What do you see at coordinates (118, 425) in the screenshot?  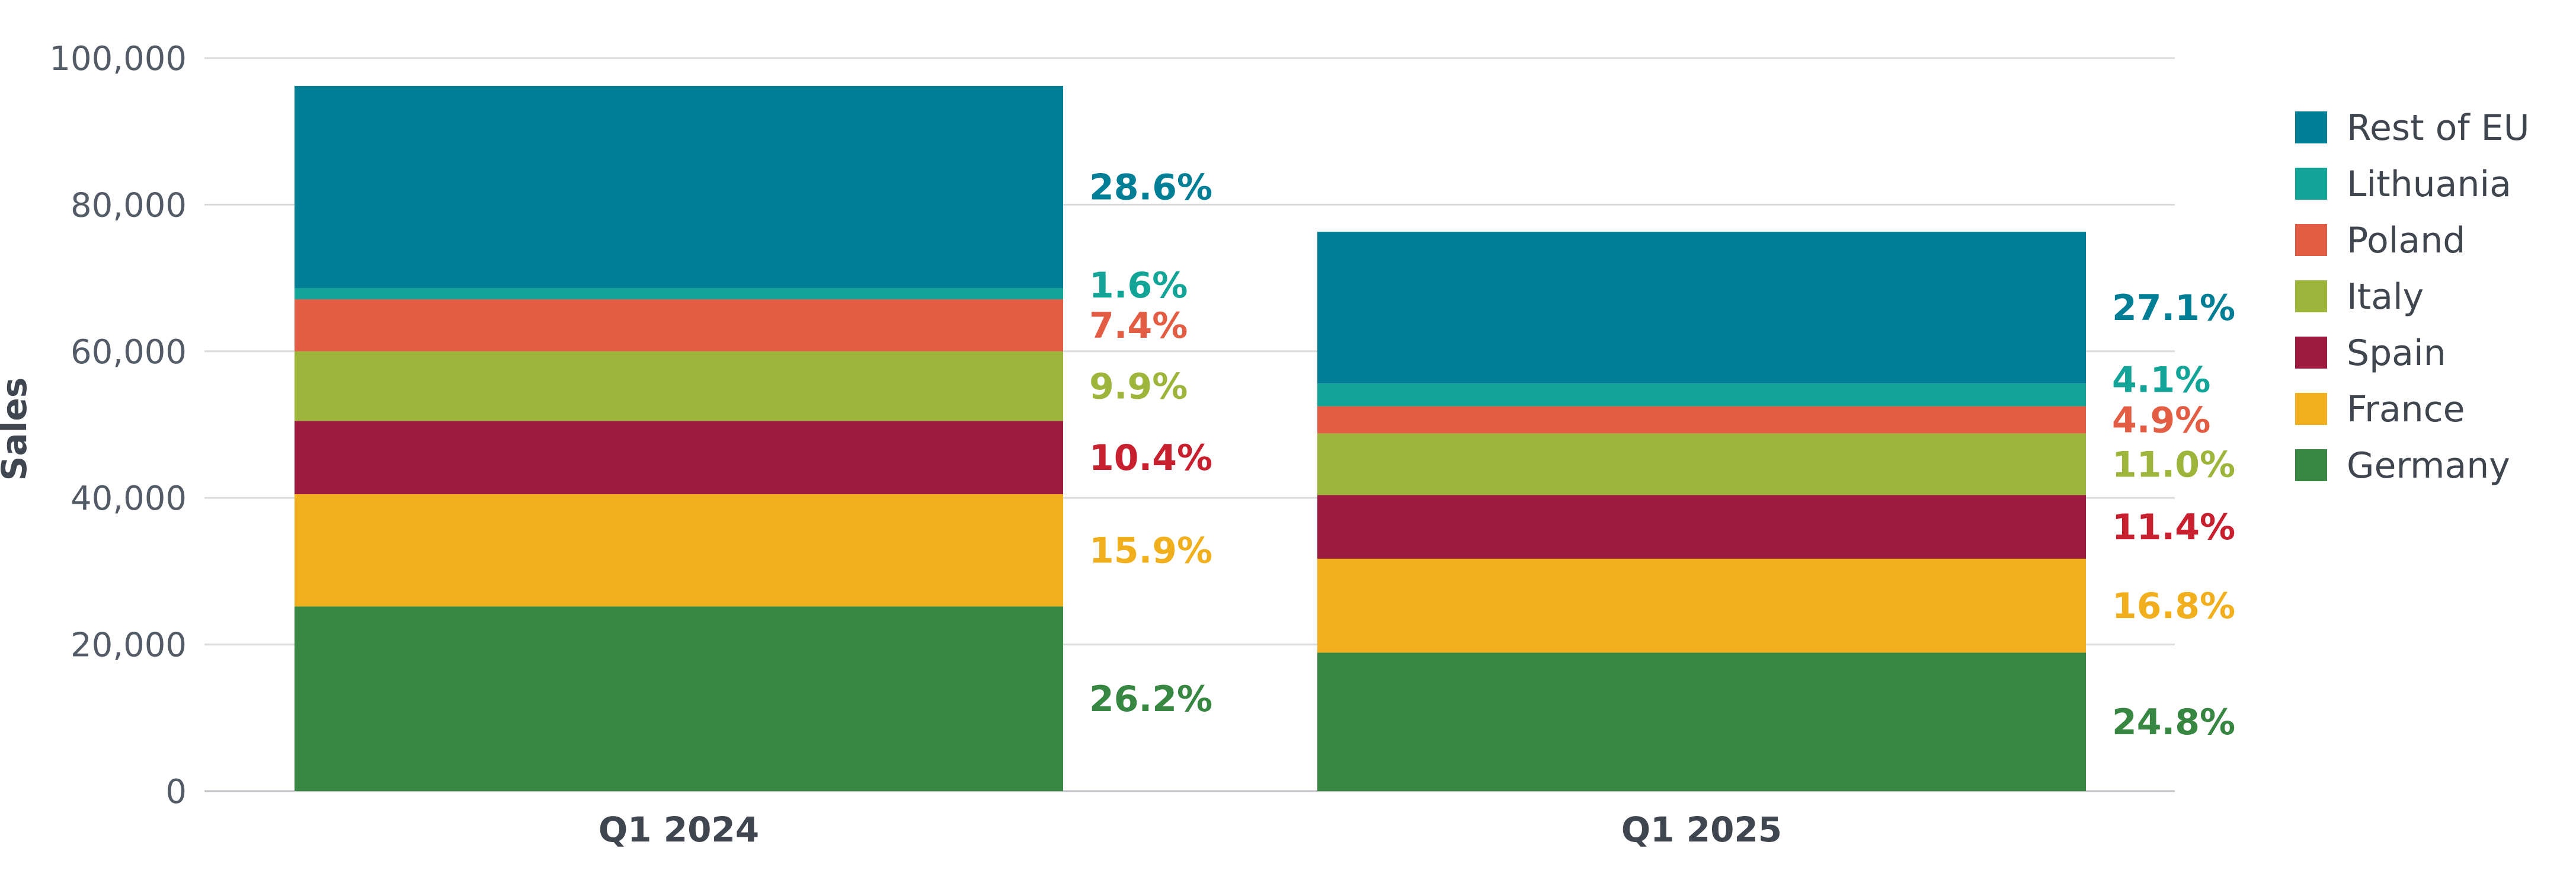 I see `y-axis: 0 20,000 40,000 60,000 80,000 100,000` at bounding box center [118, 425].